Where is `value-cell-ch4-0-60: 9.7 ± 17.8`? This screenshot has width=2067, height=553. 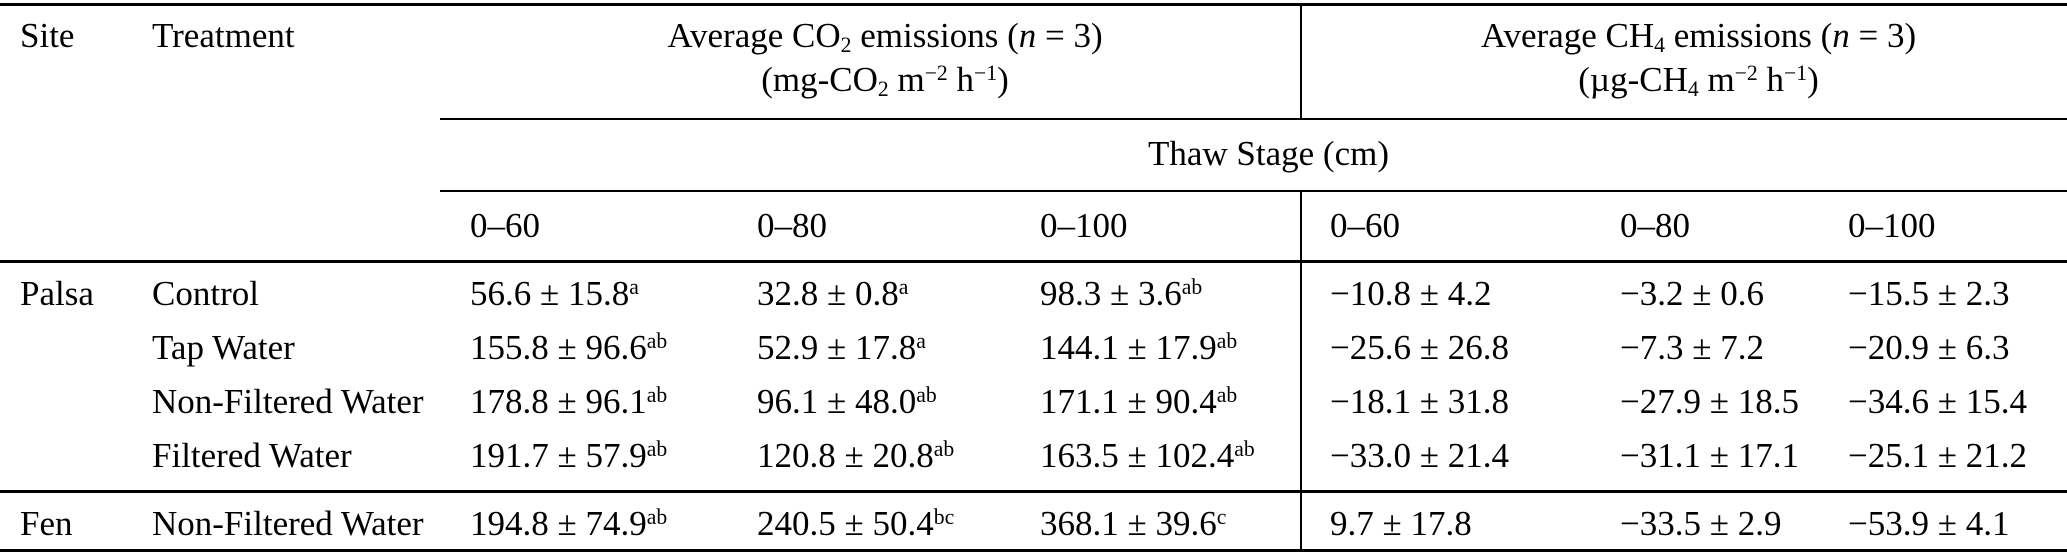
value-cell-ch4-0-60: 9.7 ± 17.8 is located at coordinates (1460, 524).